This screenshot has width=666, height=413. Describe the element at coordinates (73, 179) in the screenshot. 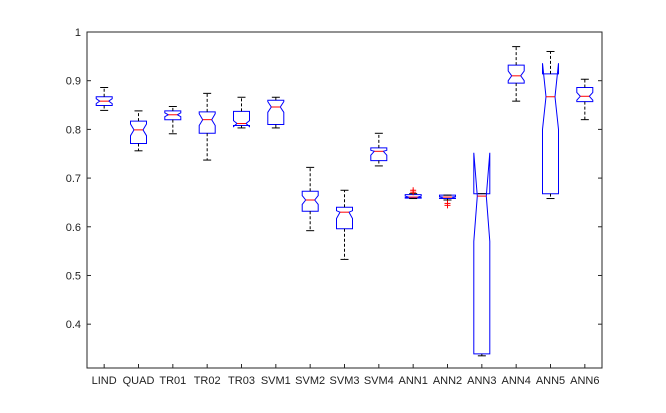

I see `y-tick-label: 0.7` at that location.